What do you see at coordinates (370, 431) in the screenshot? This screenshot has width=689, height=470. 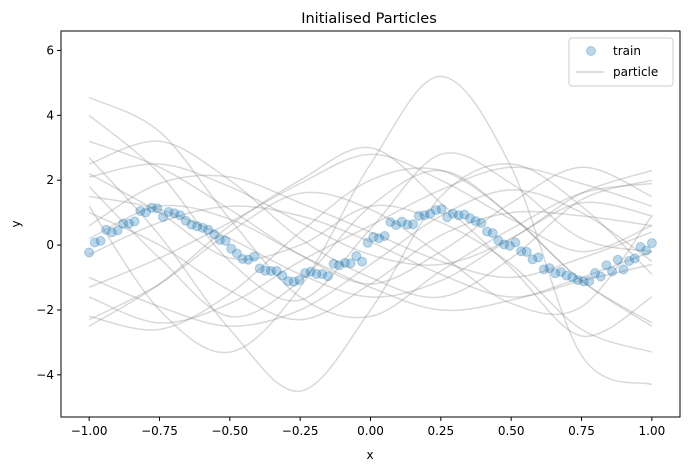 I see `x-tick-label: 0.00` at bounding box center [370, 431].